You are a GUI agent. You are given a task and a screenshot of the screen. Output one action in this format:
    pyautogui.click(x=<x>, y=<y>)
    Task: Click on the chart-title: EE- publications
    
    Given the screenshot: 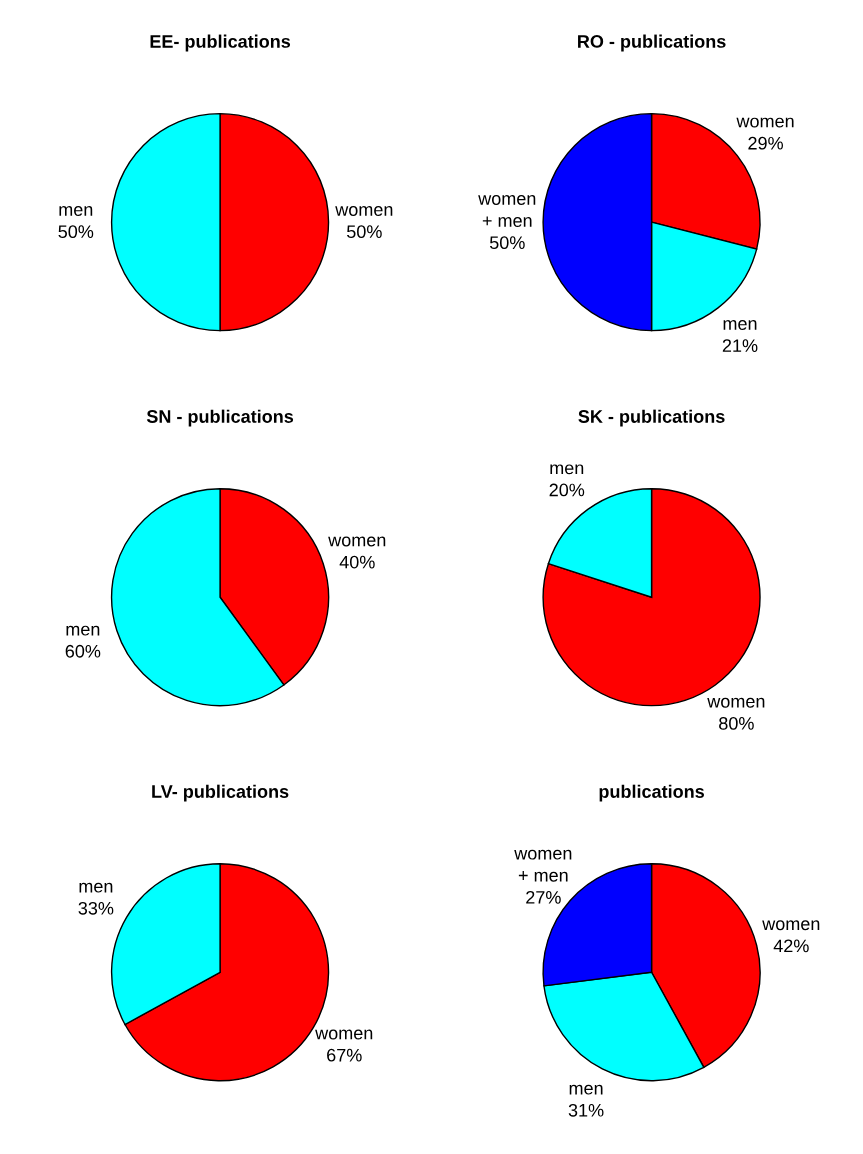 What is the action you would take?
    pyautogui.click(x=220, y=43)
    